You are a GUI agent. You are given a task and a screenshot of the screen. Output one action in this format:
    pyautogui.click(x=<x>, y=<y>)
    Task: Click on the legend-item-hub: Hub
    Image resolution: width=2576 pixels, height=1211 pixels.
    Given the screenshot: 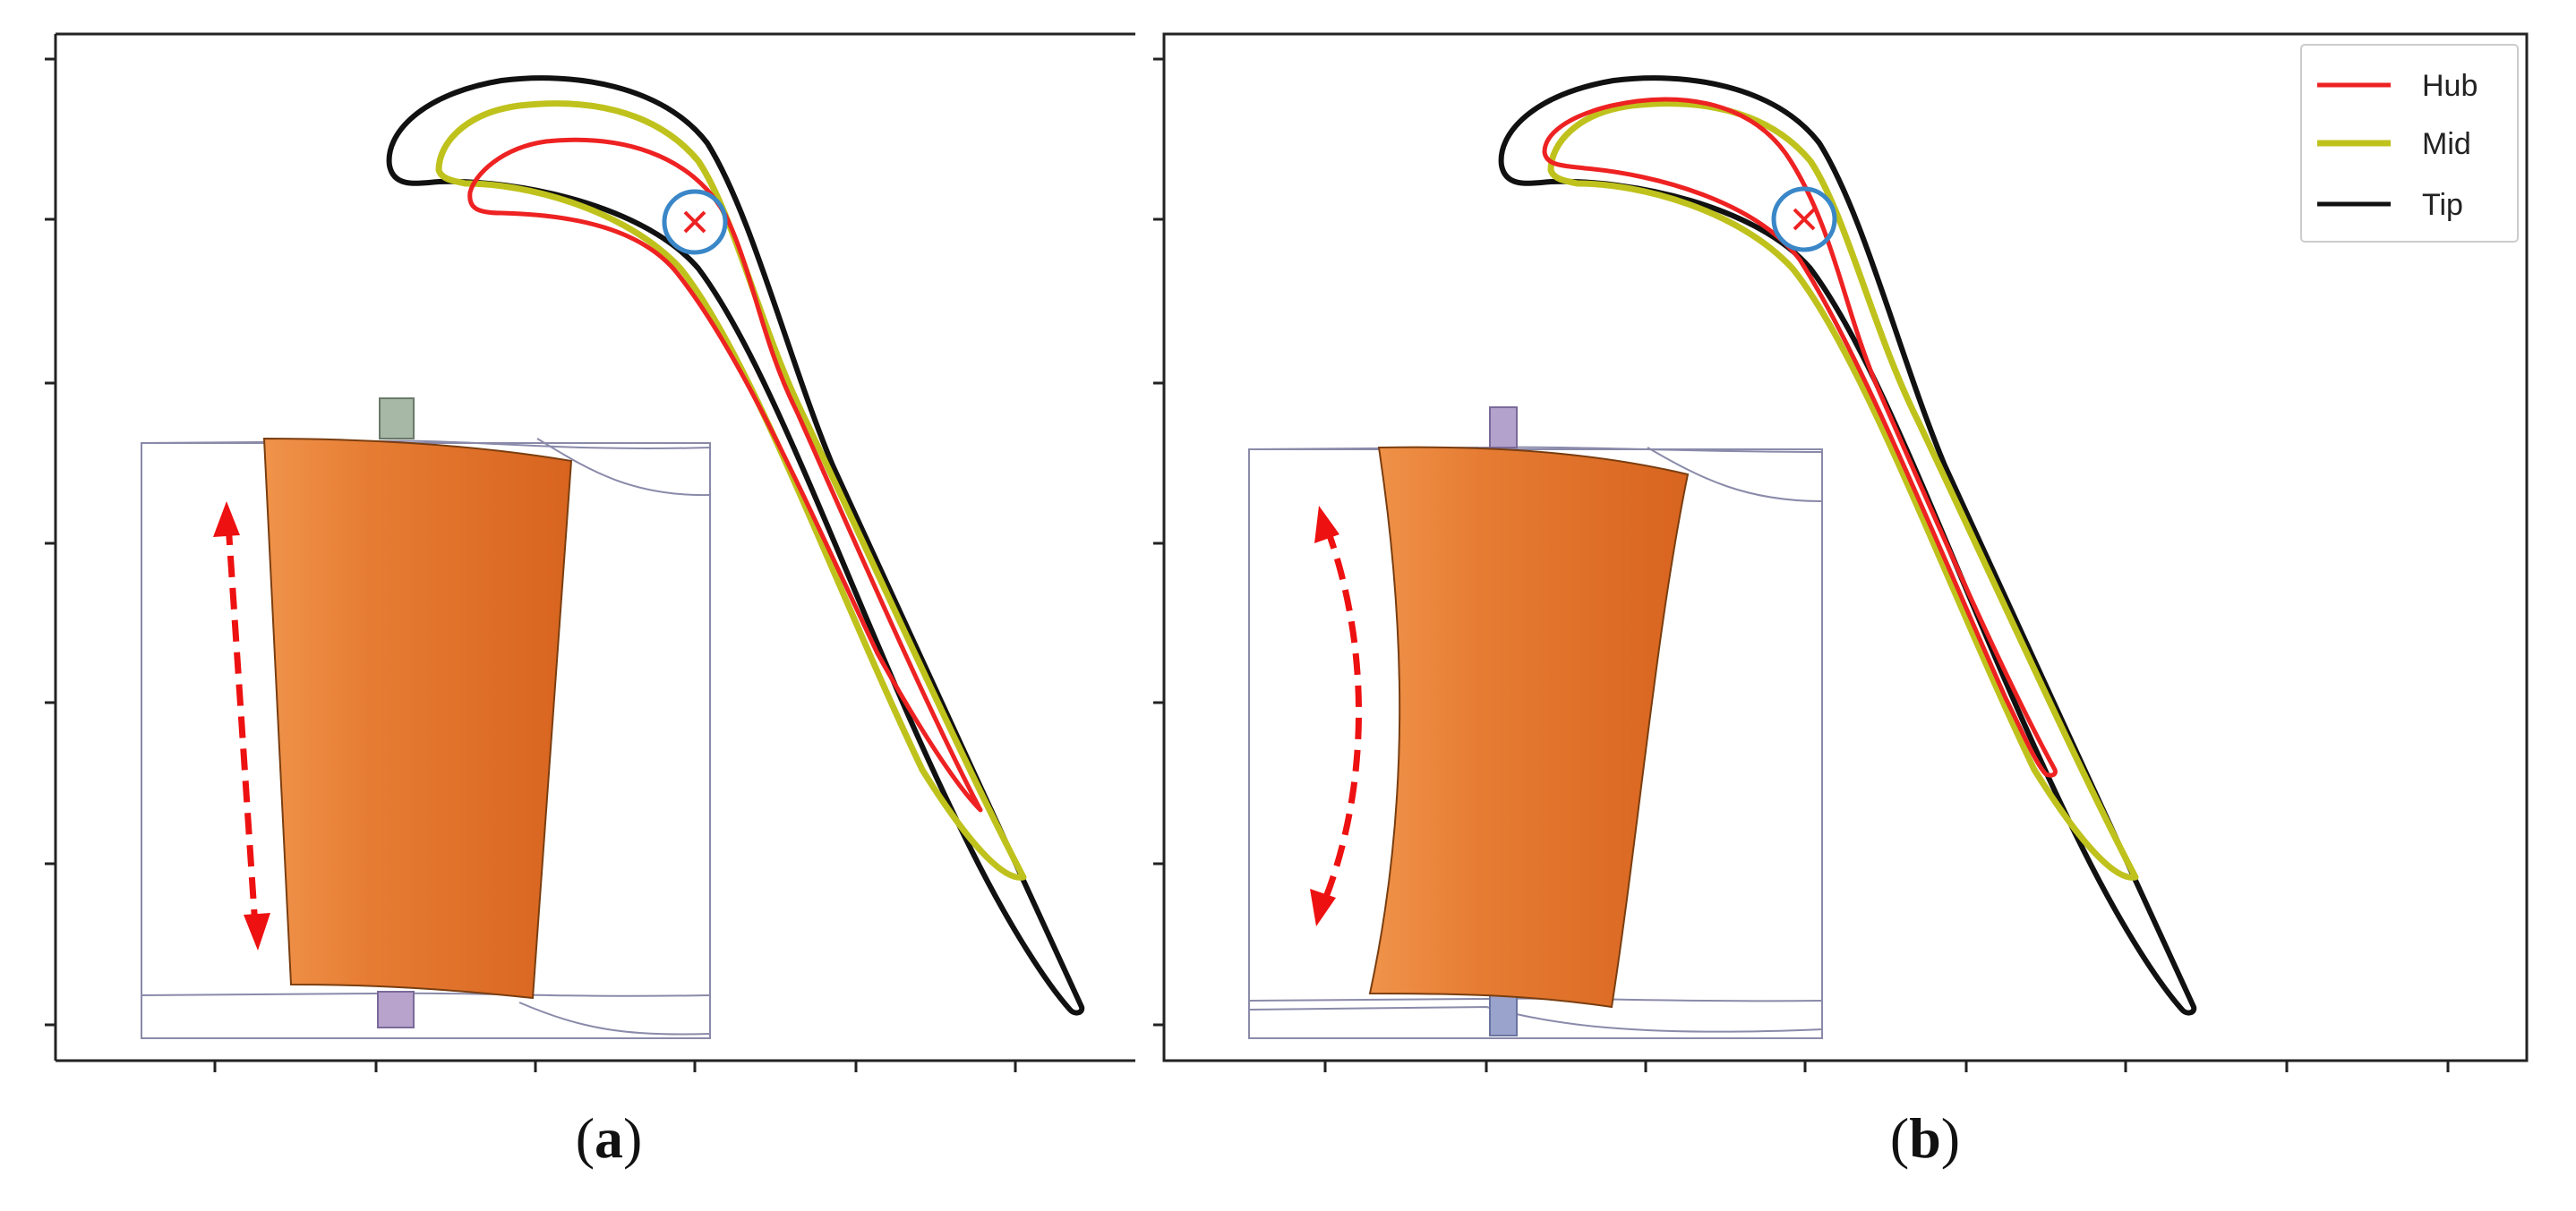 What is the action you would take?
    pyautogui.click(x=2398, y=86)
    